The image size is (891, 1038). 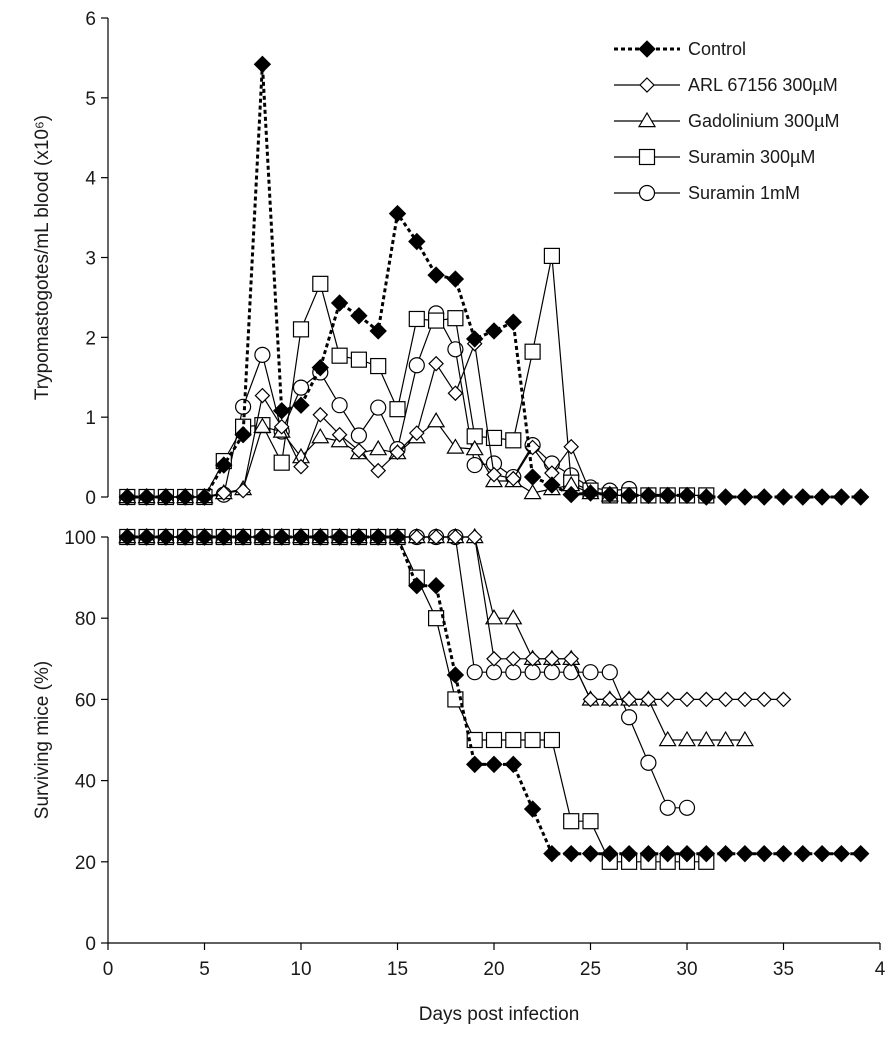 What do you see at coordinates (90, 259) in the screenshot?
I see `y-tick-label-top: 3` at bounding box center [90, 259].